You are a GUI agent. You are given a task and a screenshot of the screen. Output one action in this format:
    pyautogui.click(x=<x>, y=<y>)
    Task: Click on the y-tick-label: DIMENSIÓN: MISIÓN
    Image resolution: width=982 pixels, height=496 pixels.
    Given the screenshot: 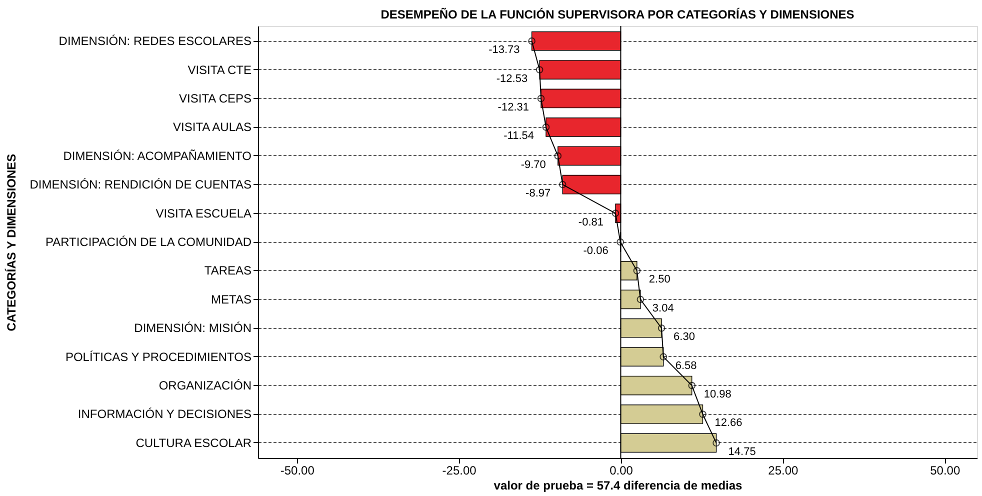 What is the action you would take?
    pyautogui.click(x=193, y=328)
    